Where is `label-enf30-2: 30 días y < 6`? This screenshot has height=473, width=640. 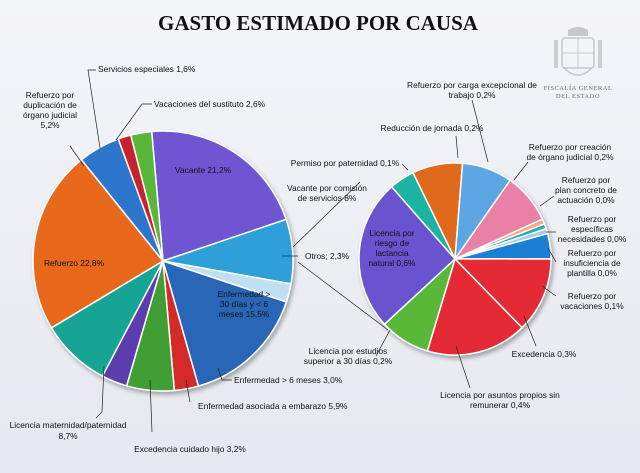
label-enf30-2: 30 días y < 6 is located at coordinates (244, 304).